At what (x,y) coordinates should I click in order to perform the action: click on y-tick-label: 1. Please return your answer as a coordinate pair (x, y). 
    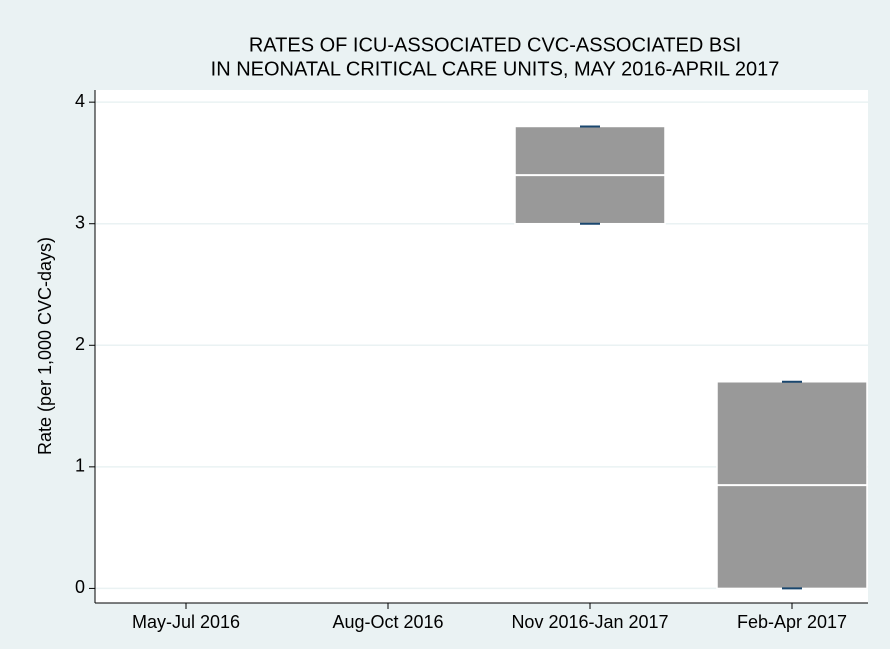
    Looking at the image, I should click on (80, 466).